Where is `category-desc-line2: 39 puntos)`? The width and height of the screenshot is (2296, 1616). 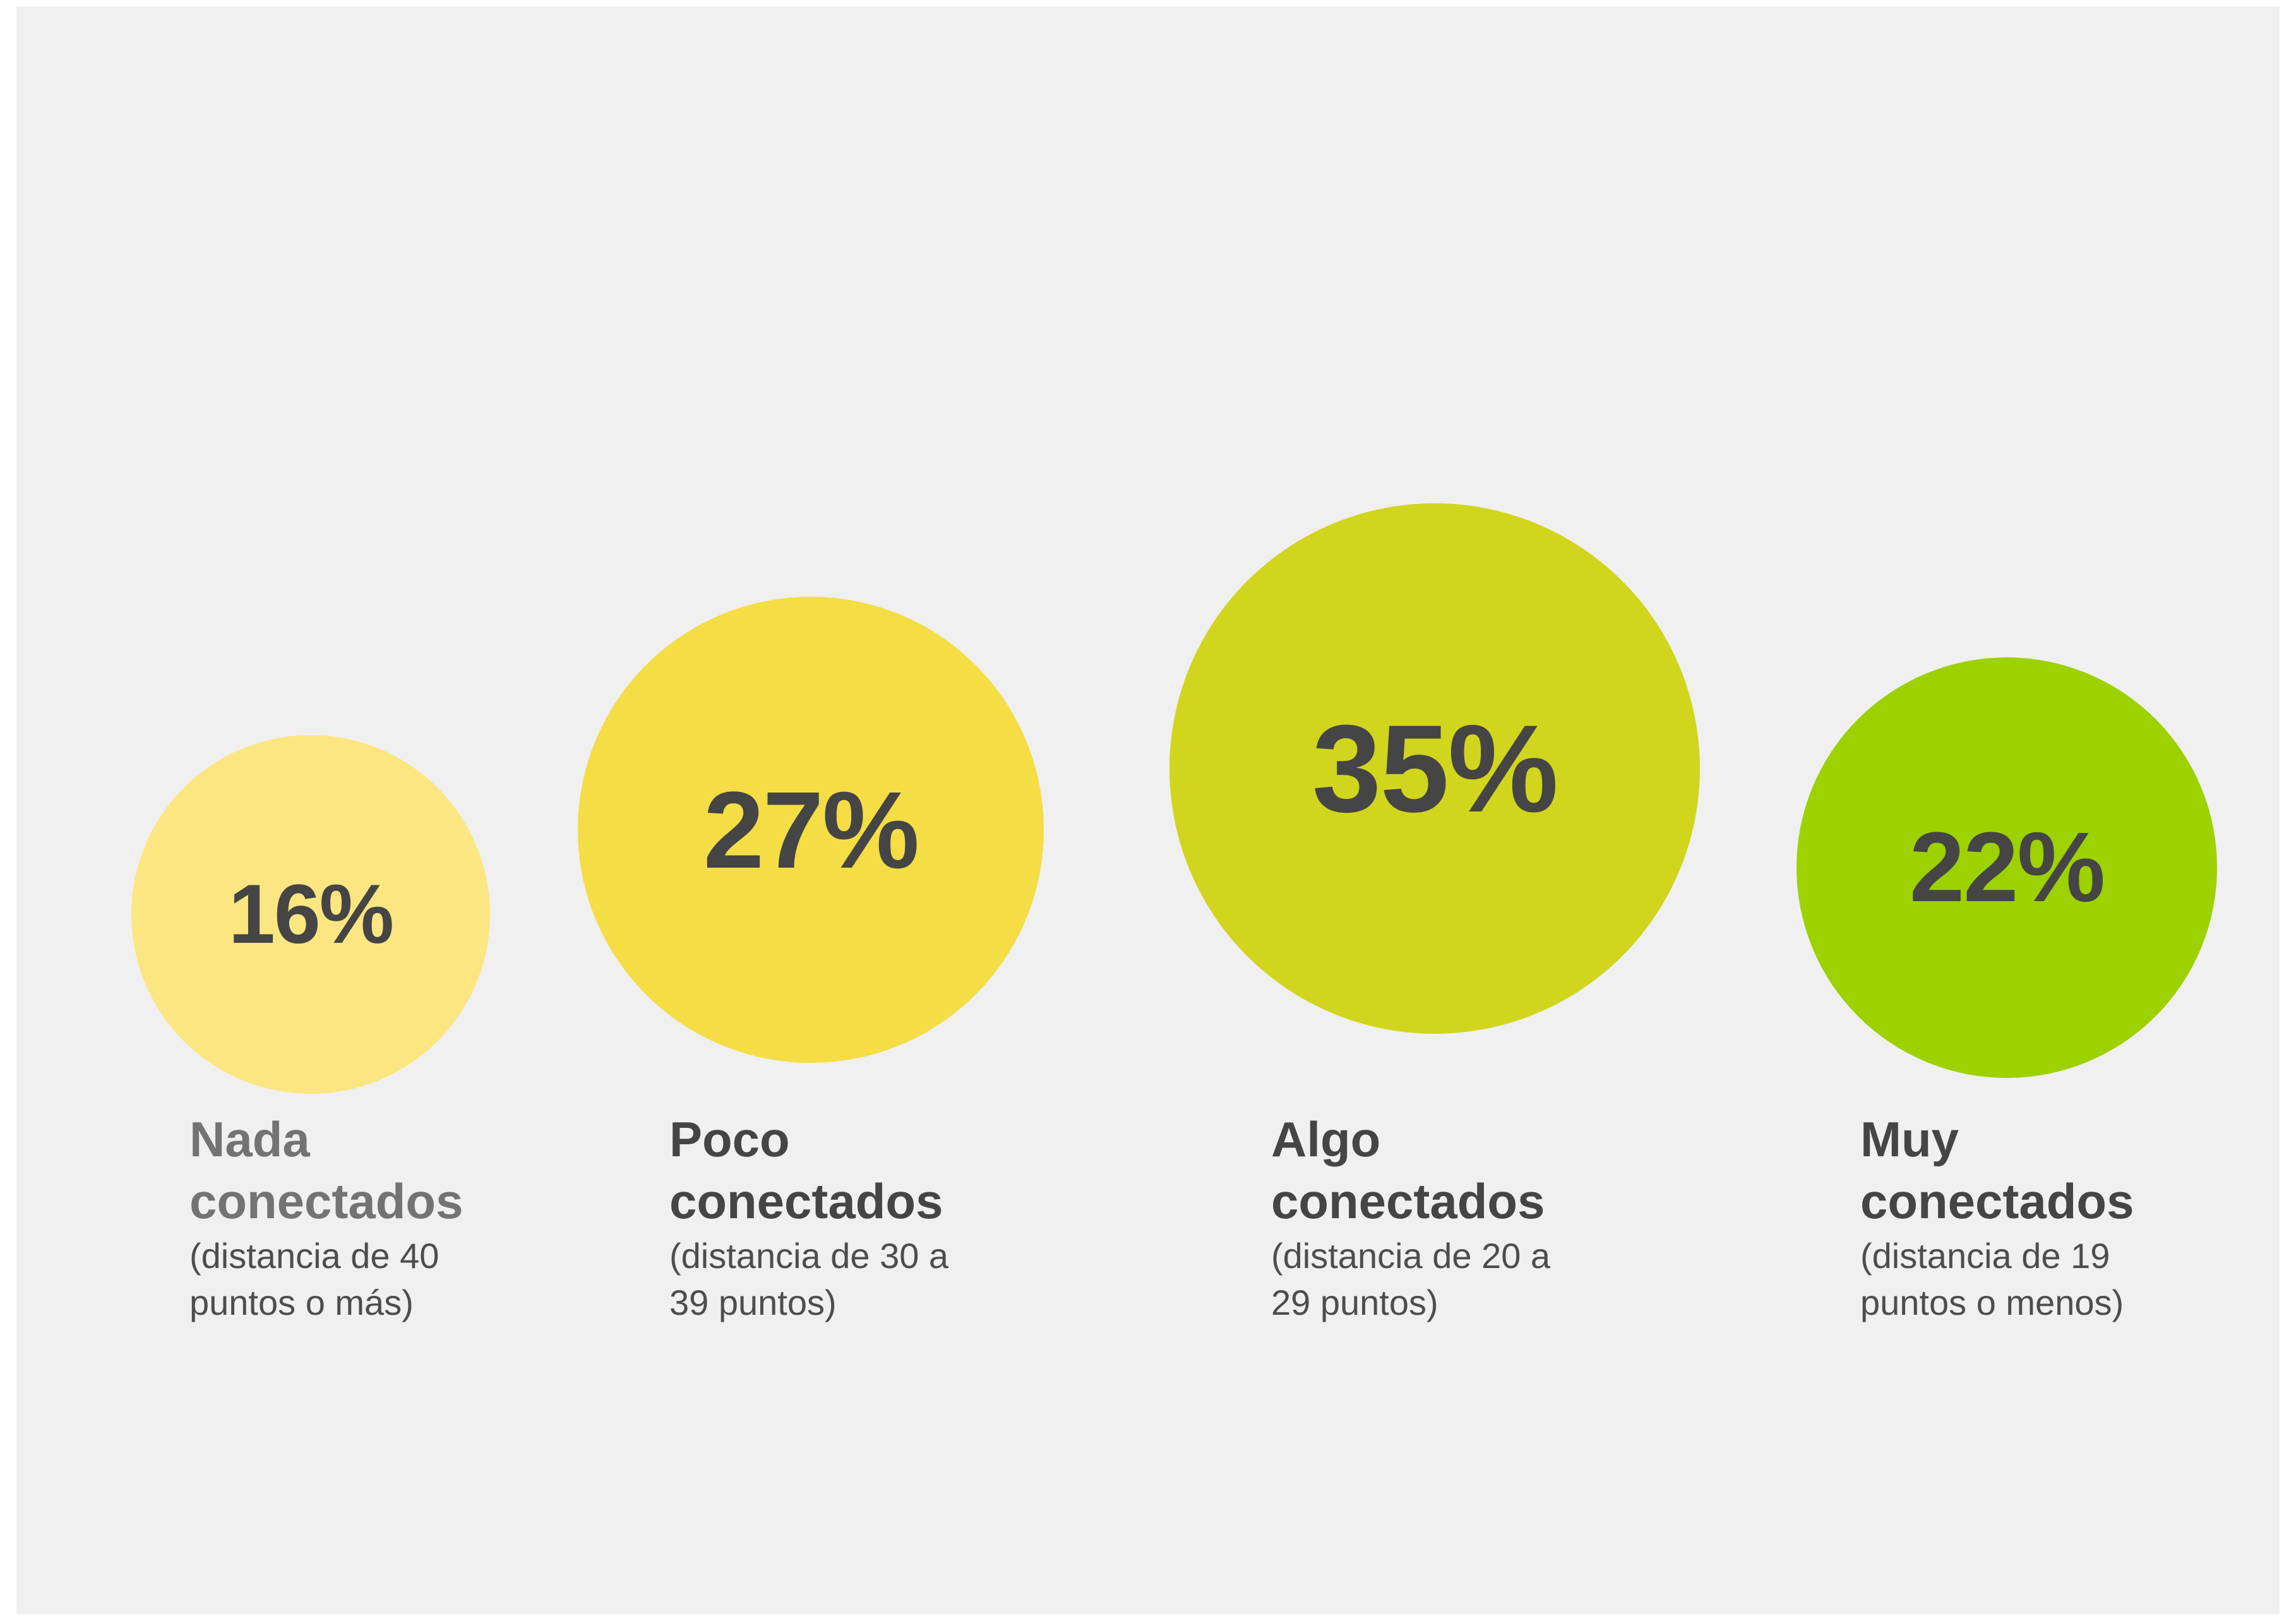
category-desc-line2: 39 puntos) is located at coordinates (753, 1302).